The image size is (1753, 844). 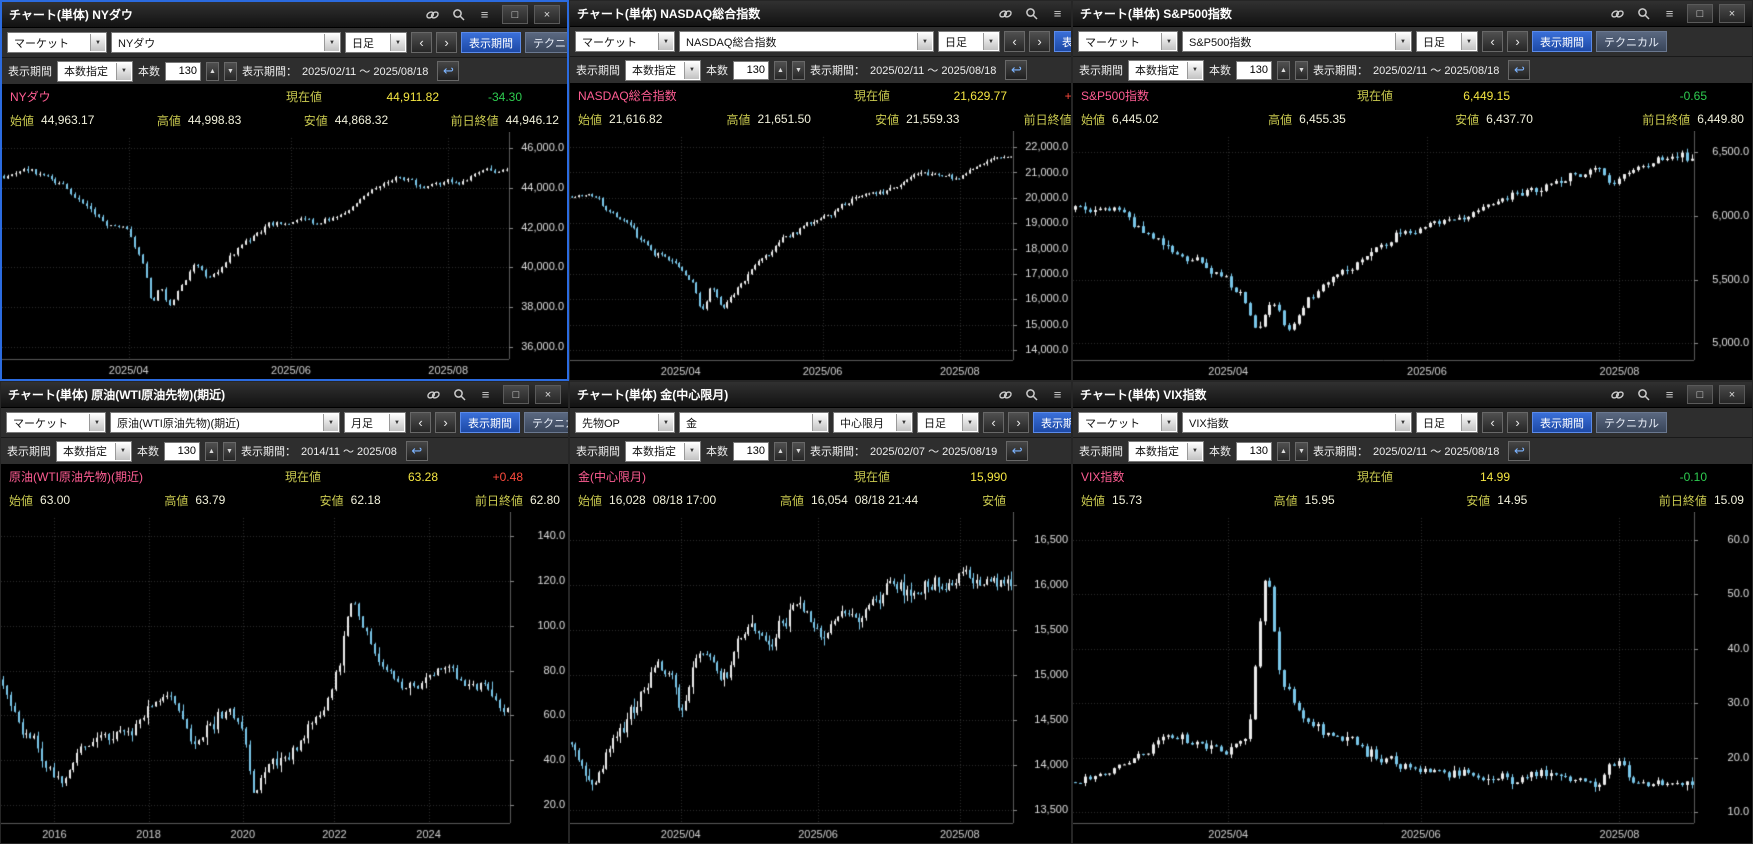 What do you see at coordinates (1297, 41) in the screenshot?
I see `symbol-select: S&P500指数 ▼` at bounding box center [1297, 41].